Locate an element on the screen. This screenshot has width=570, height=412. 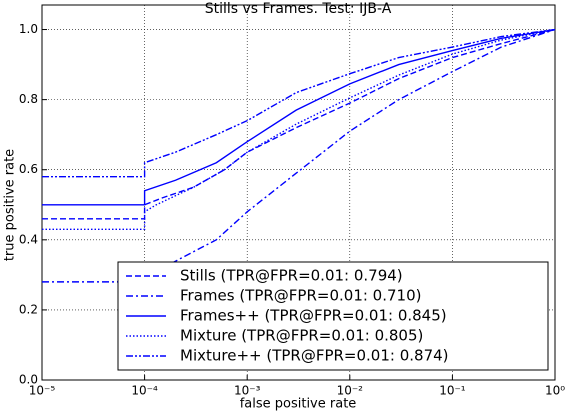
y-tick-label: 0.2 is located at coordinates (28, 309).